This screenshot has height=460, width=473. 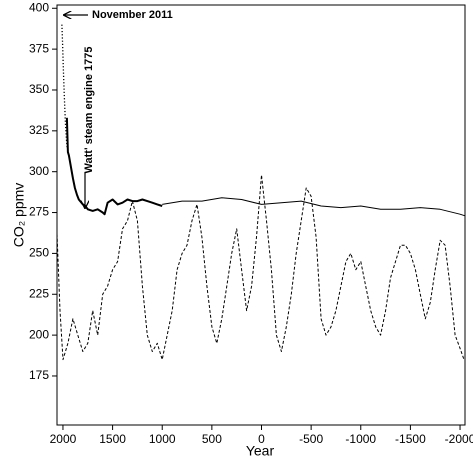 I want to click on y-tick-label: 200, so click(x=39, y=334).